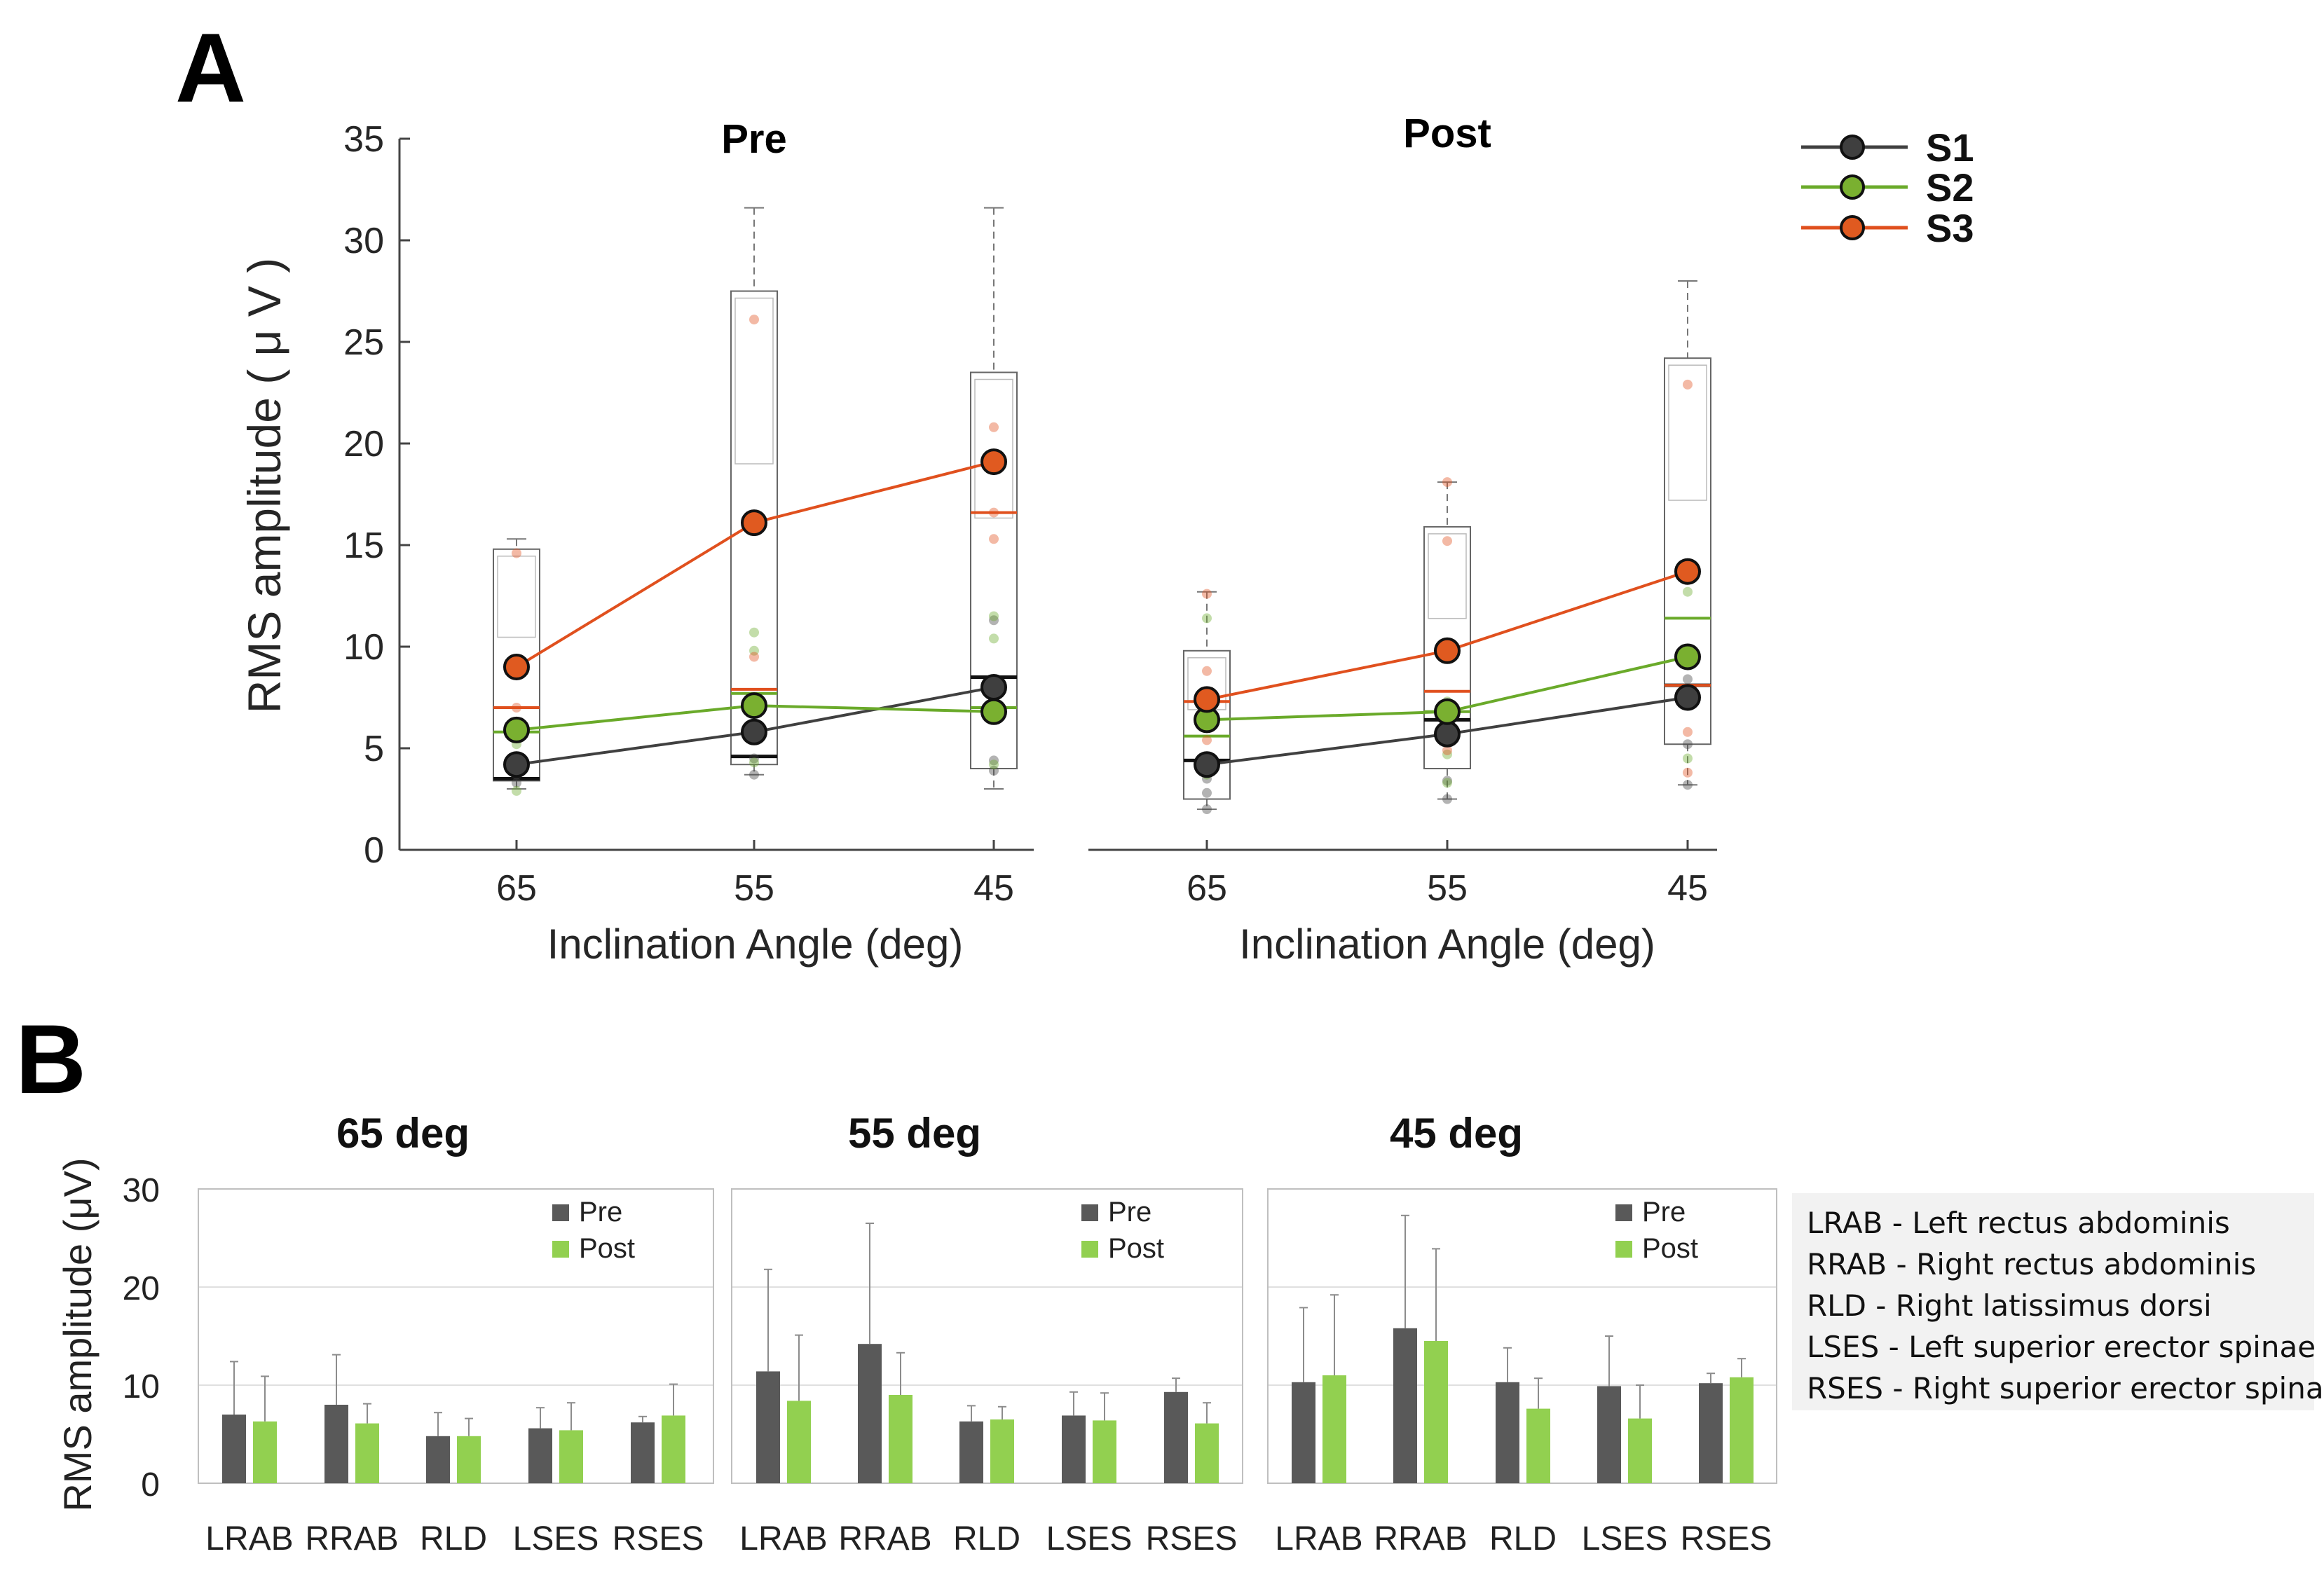  Describe the element at coordinates (1447, 889) in the screenshot. I see `x-tick-label: 55` at that location.